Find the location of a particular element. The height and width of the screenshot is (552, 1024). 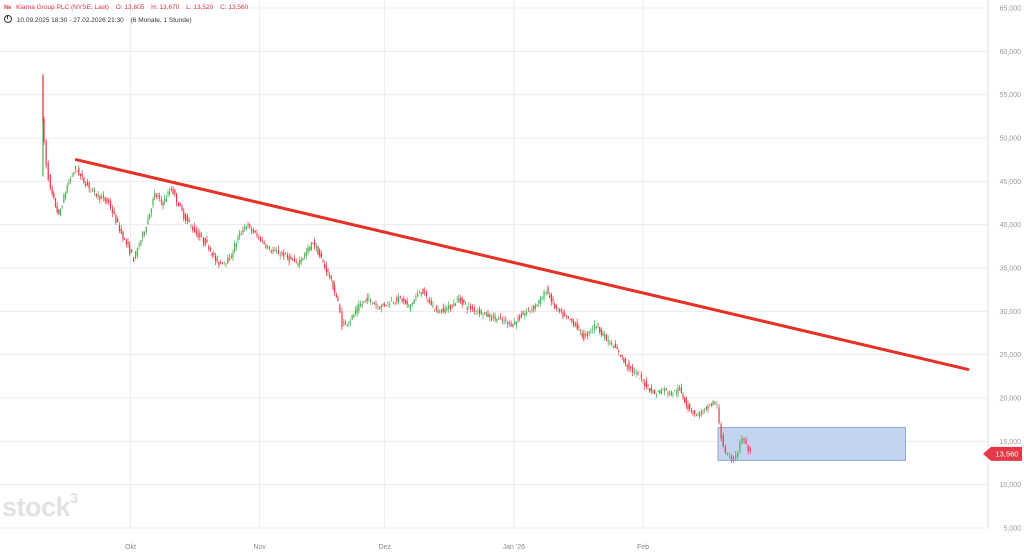

x-tick-label: Feb is located at coordinates (643, 547).